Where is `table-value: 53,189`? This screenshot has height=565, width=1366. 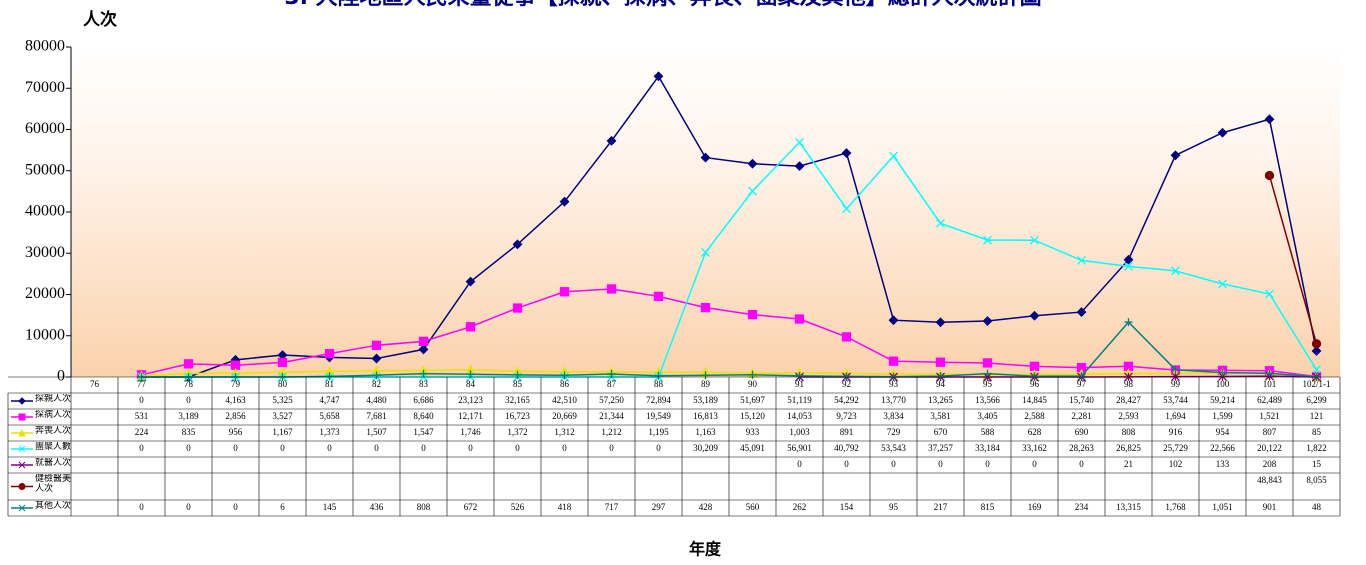
table-value: 53,189 is located at coordinates (705, 400).